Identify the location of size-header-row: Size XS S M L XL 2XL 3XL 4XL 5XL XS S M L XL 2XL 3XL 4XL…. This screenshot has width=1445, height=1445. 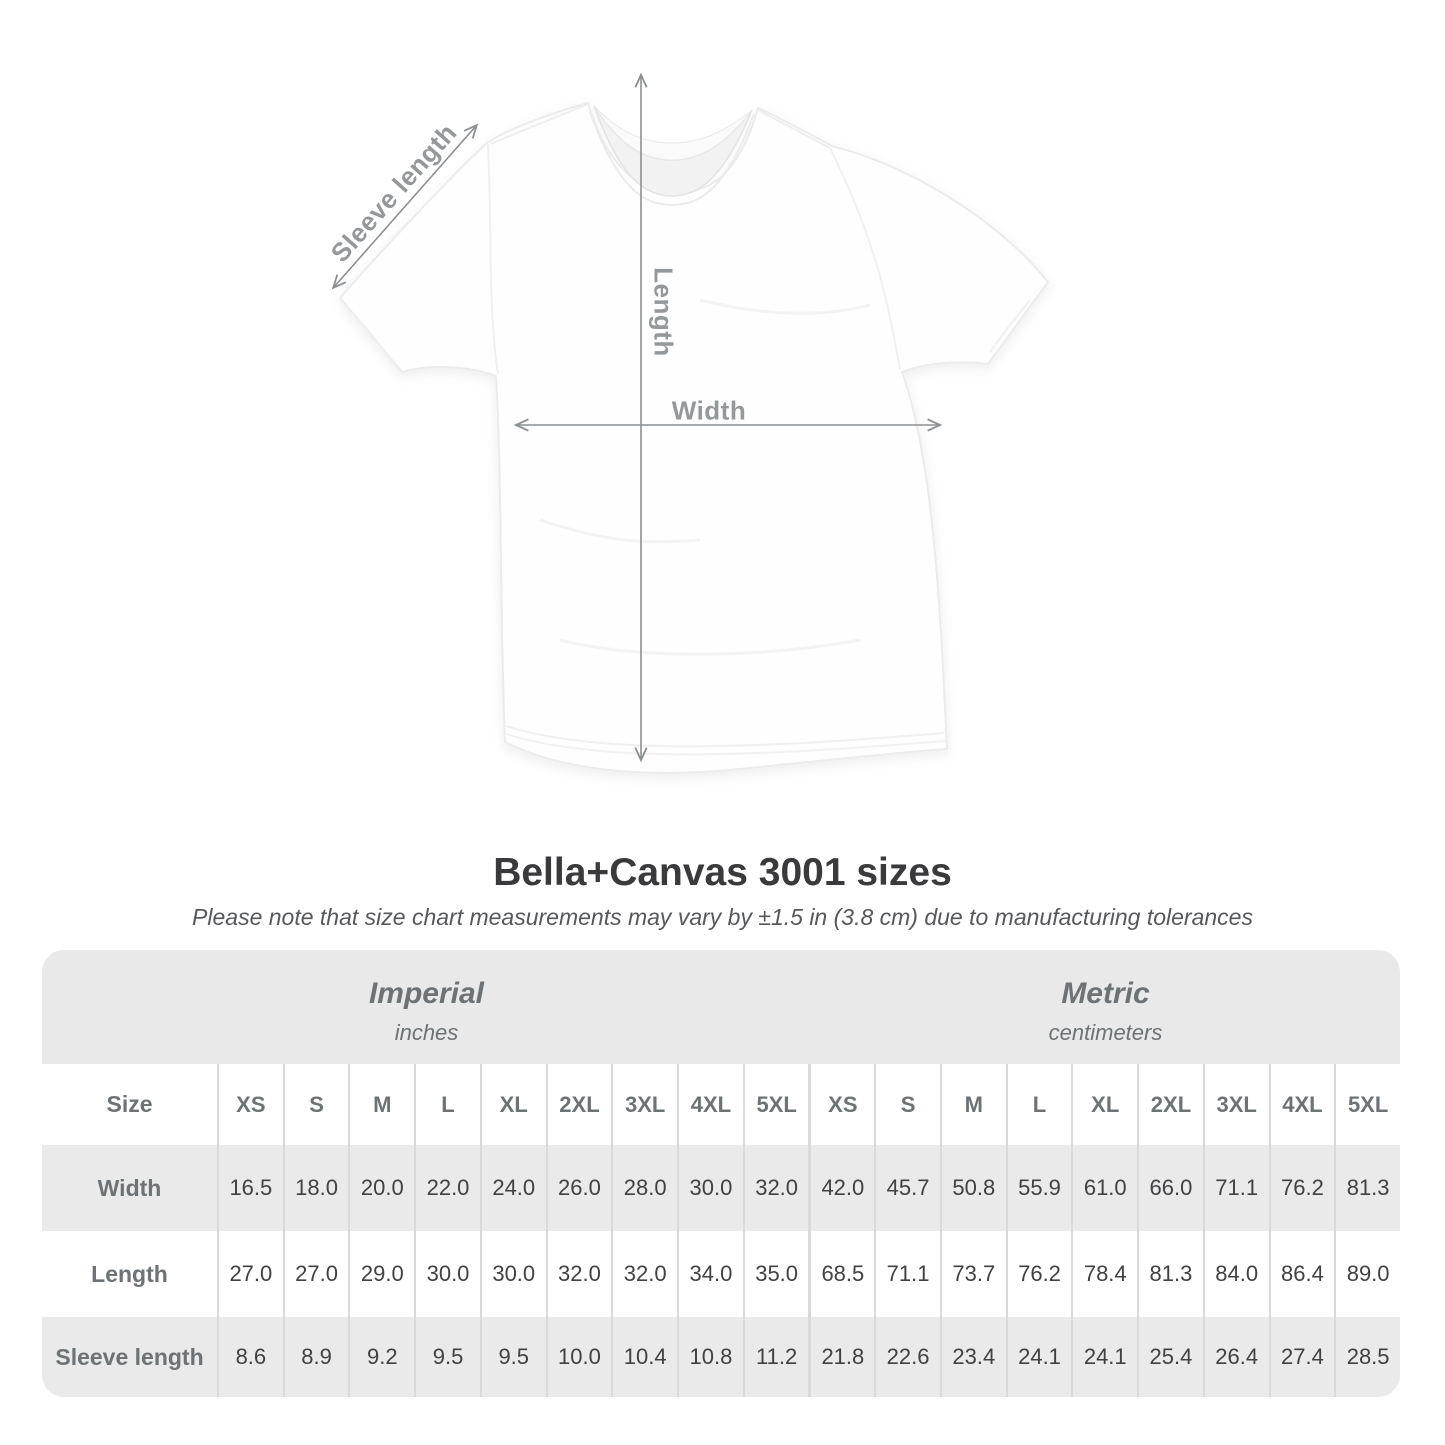
(721, 1104).